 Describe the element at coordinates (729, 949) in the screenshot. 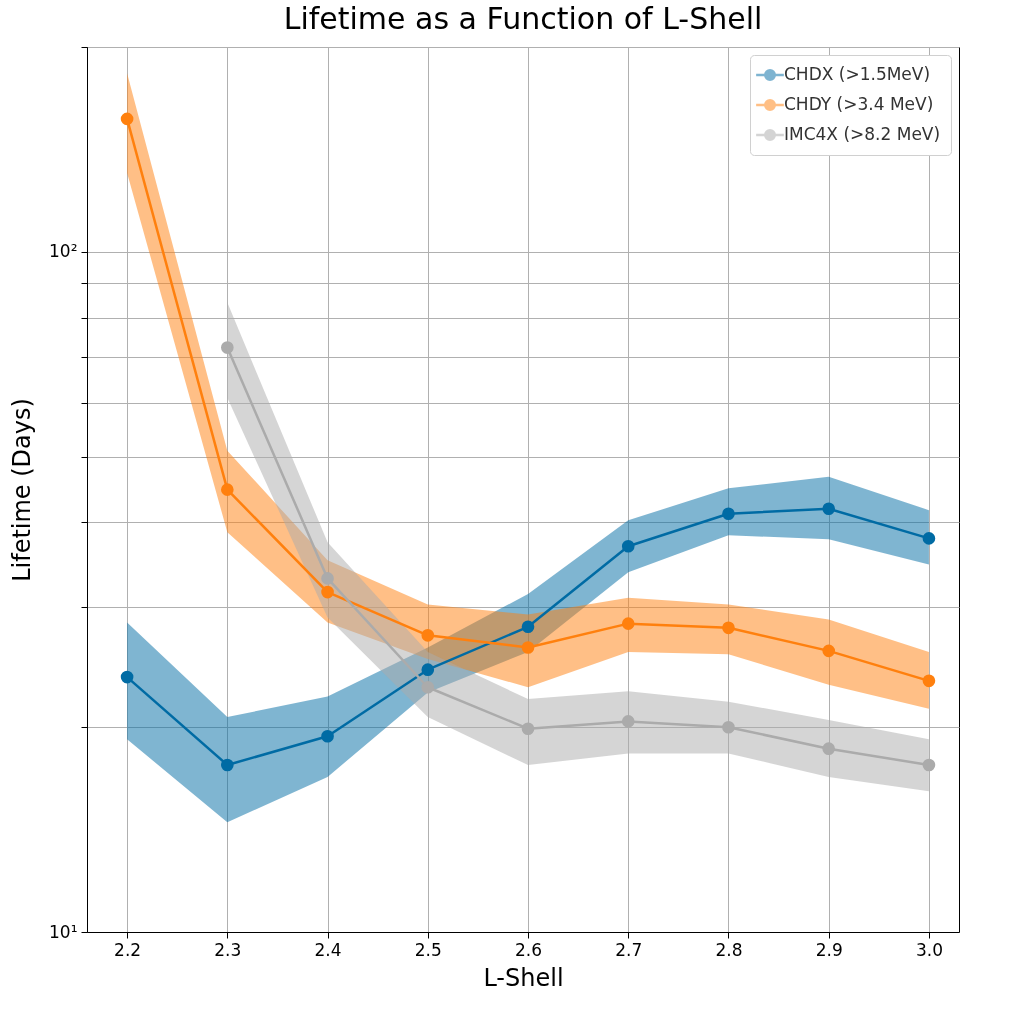

I see `x-tick-label: 2.8` at that location.